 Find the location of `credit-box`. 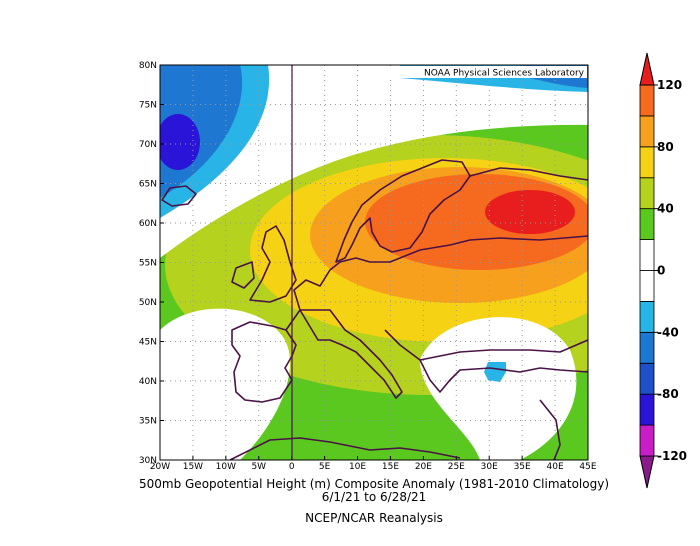

credit-box is located at coordinates (481, 72).